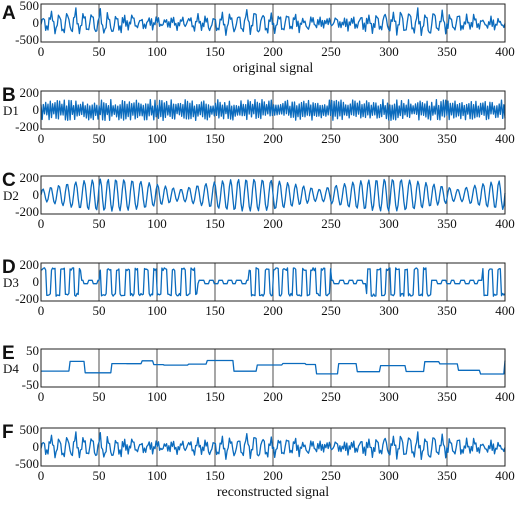 This screenshot has width=519, height=505. I want to click on y-axis-label: D4, so click(11, 368).